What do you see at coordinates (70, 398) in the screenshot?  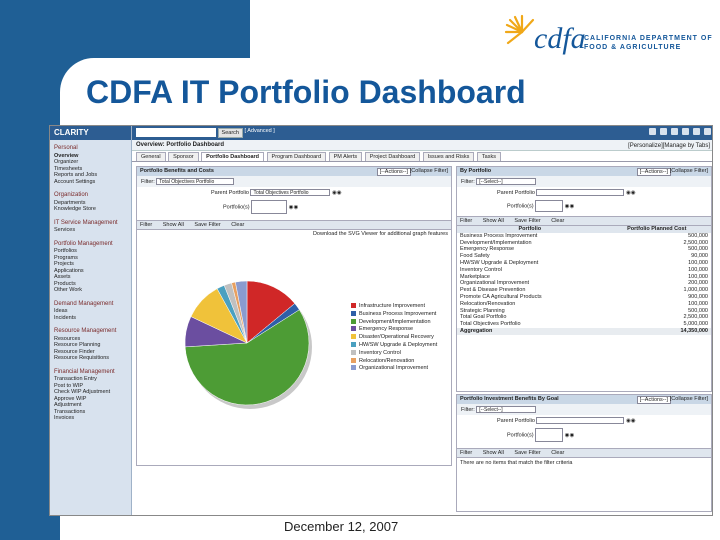 I see `sidebar-item-approve-wip: Approve WIP` at bounding box center [70, 398].